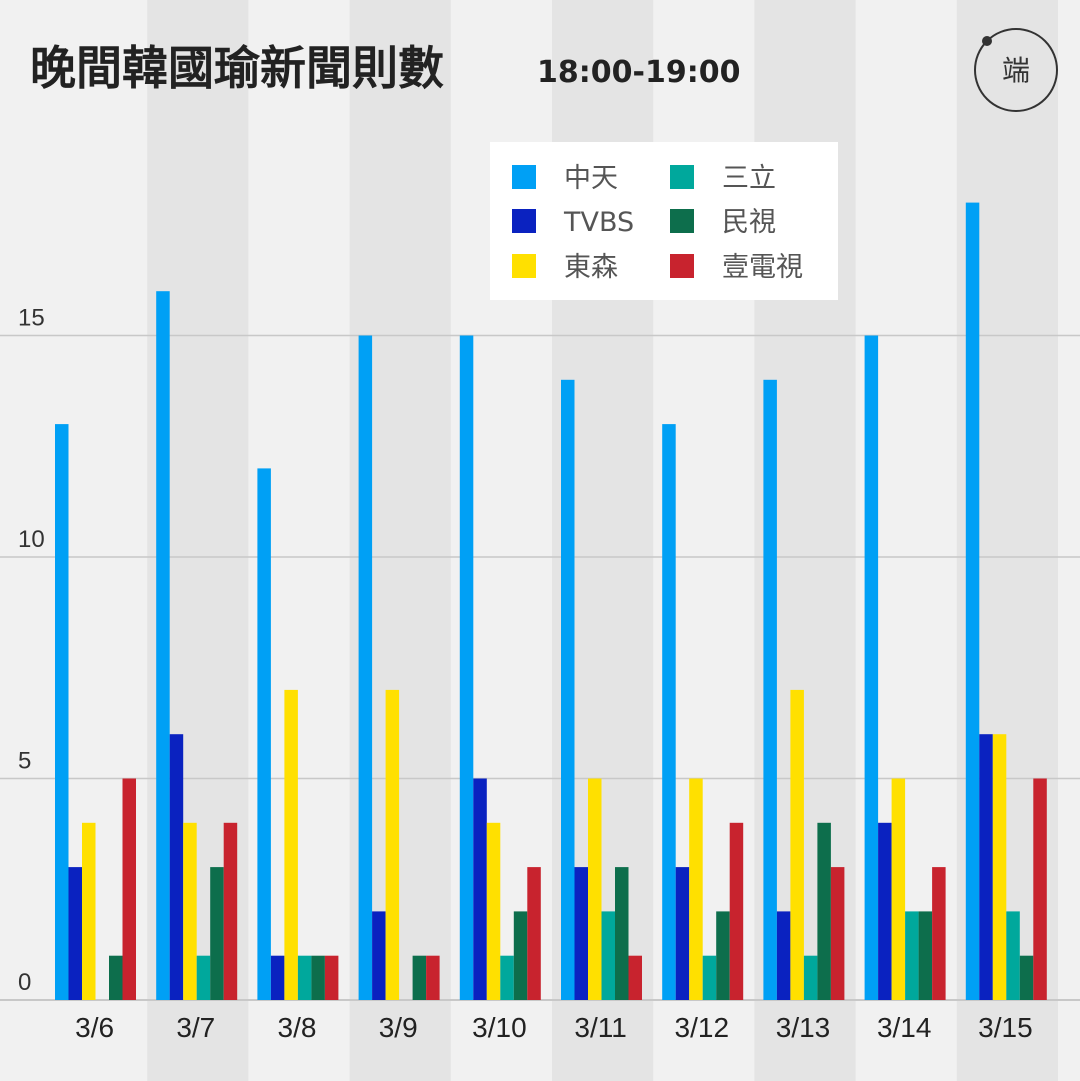 This screenshot has width=1080, height=1081. Describe the element at coordinates (1005, 1027) in the screenshot. I see `x-tick-label: 3/15` at that location.